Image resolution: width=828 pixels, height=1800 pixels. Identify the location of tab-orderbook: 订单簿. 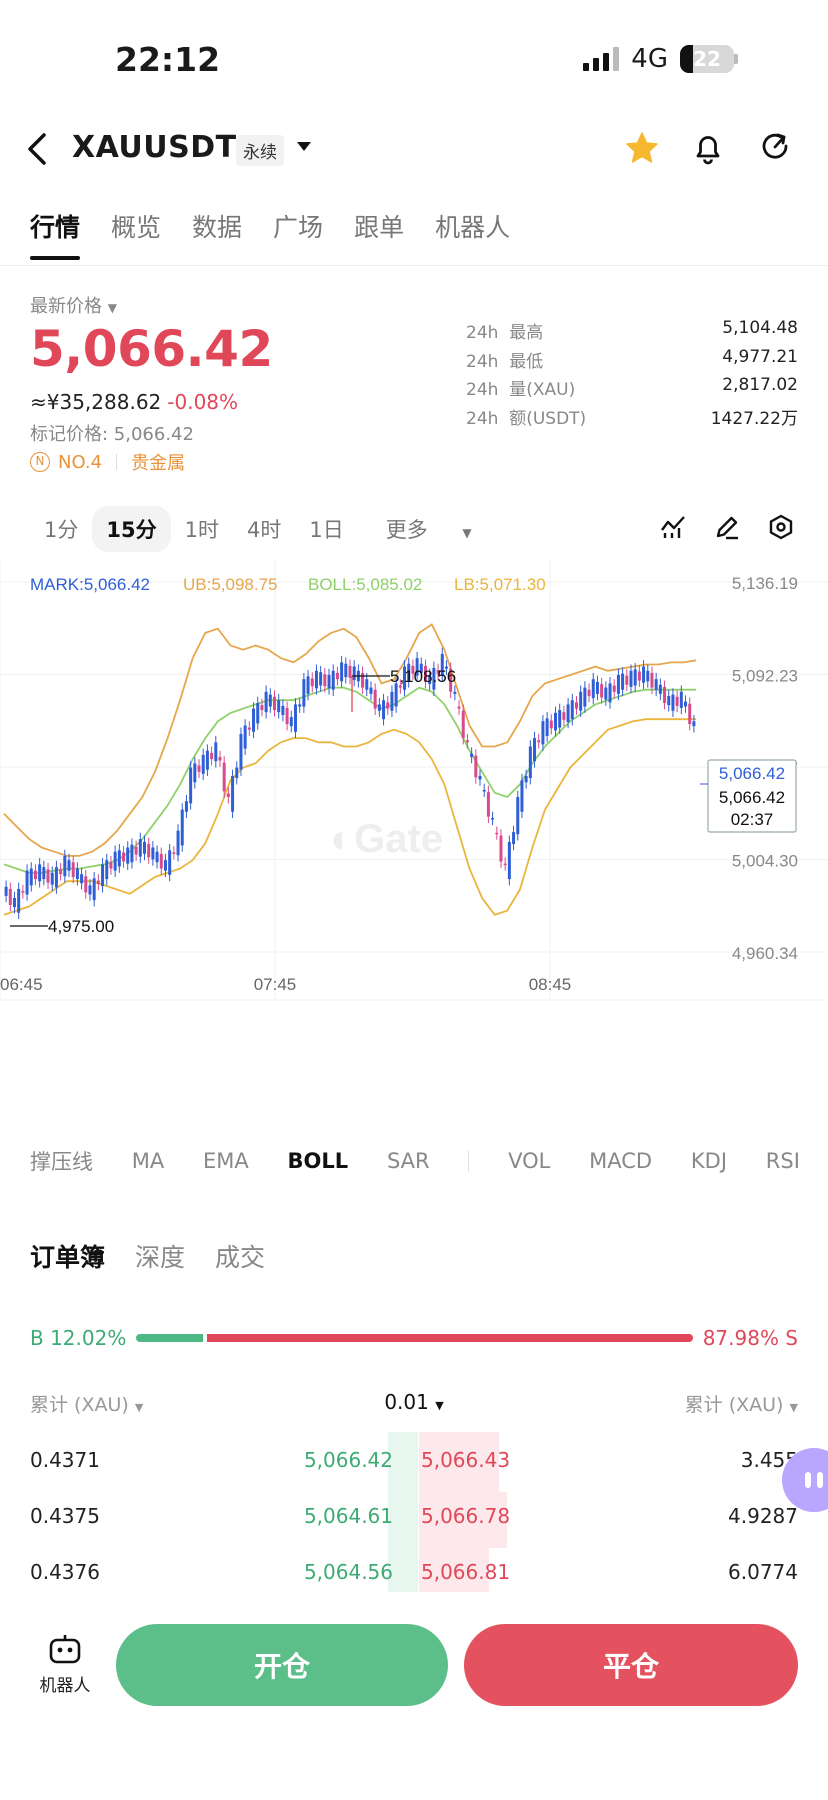
(68, 1257).